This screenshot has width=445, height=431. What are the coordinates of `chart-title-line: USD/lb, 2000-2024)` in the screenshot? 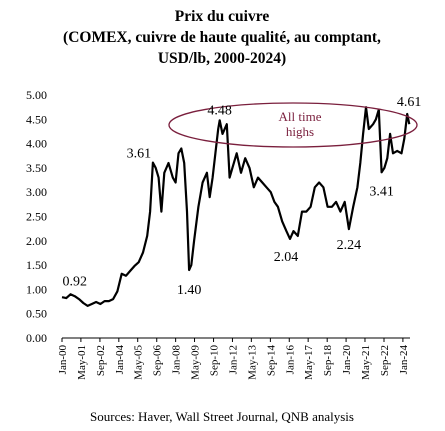 It's located at (222, 58).